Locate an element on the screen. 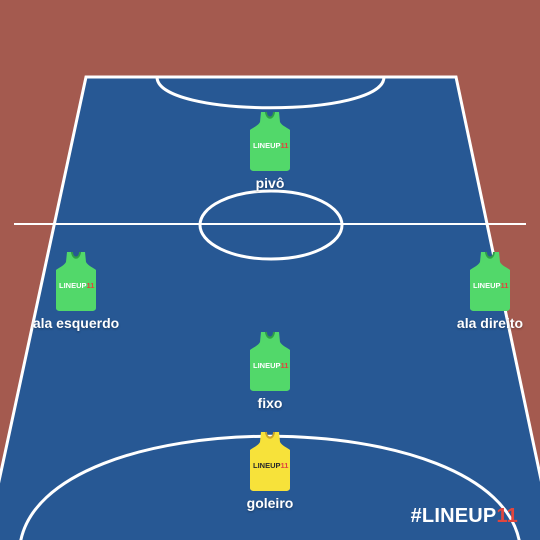 This screenshot has height=540, width=540. player-name: fixo is located at coordinates (270, 403).